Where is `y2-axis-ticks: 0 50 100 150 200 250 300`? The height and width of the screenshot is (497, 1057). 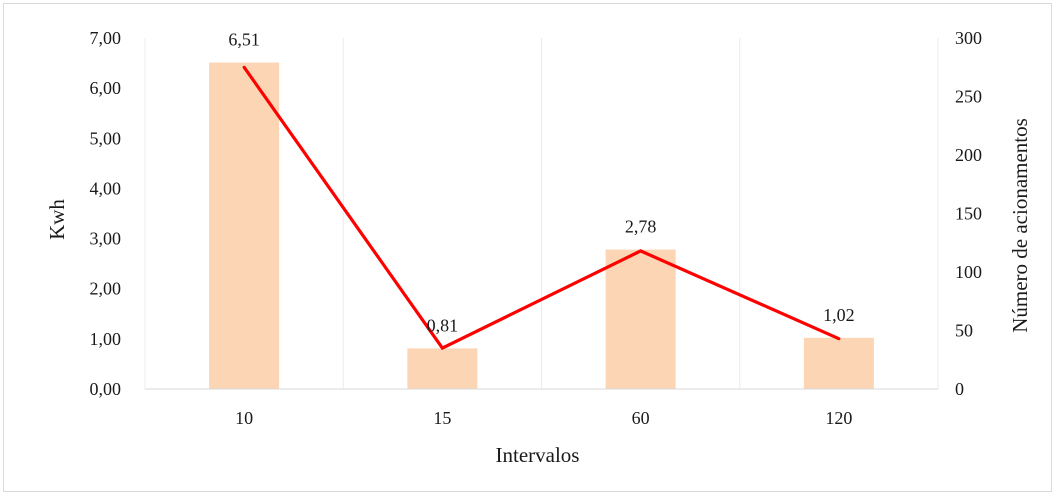
y2-axis-ticks: 0 50 100 150 200 250 300 is located at coordinates (968, 213).